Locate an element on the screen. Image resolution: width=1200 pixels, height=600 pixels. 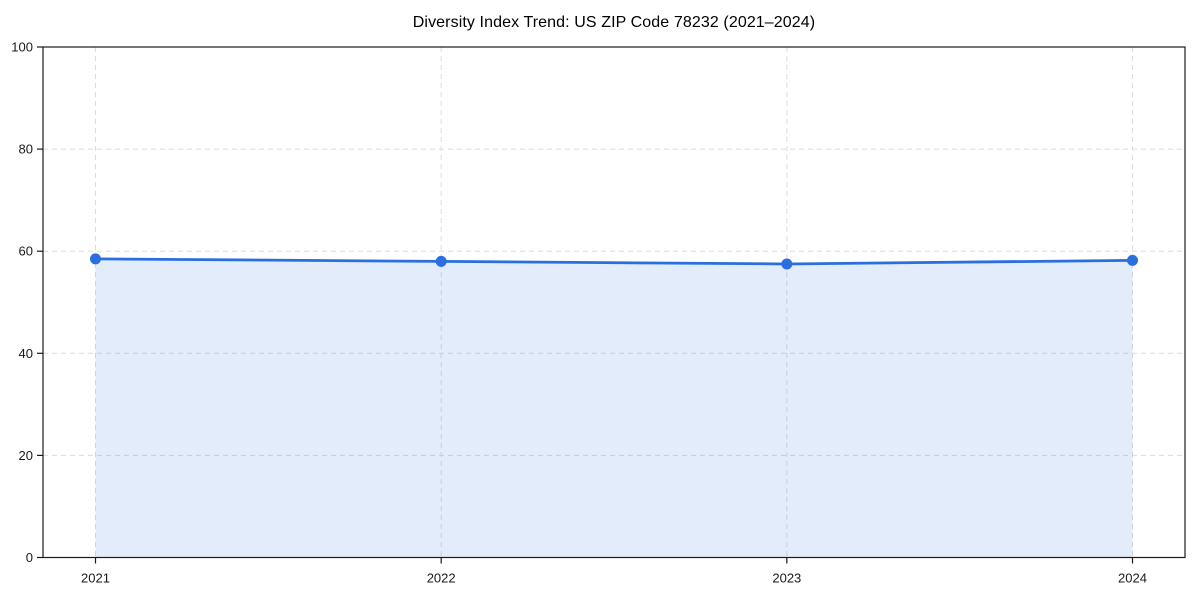
y-tick-label: 60 is located at coordinates (26, 251).